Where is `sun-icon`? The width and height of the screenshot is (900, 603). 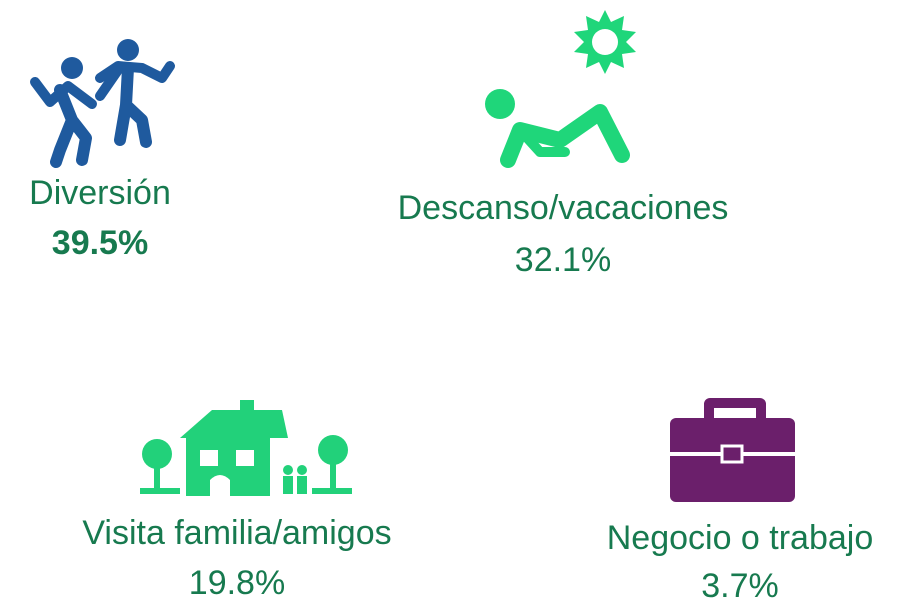
sun-icon is located at coordinates (605, 42).